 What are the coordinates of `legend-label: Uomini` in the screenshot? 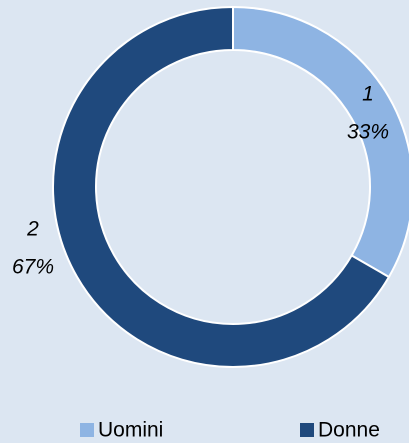 It's located at (130, 430).